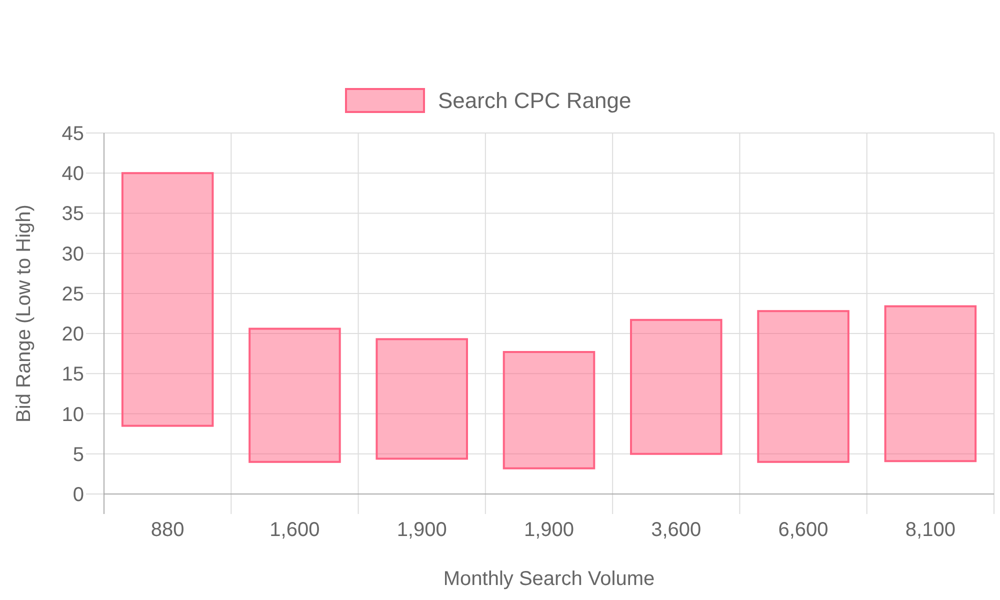 This screenshot has width=1000, height=600. I want to click on x-tick-label: 8,100, so click(930, 530).